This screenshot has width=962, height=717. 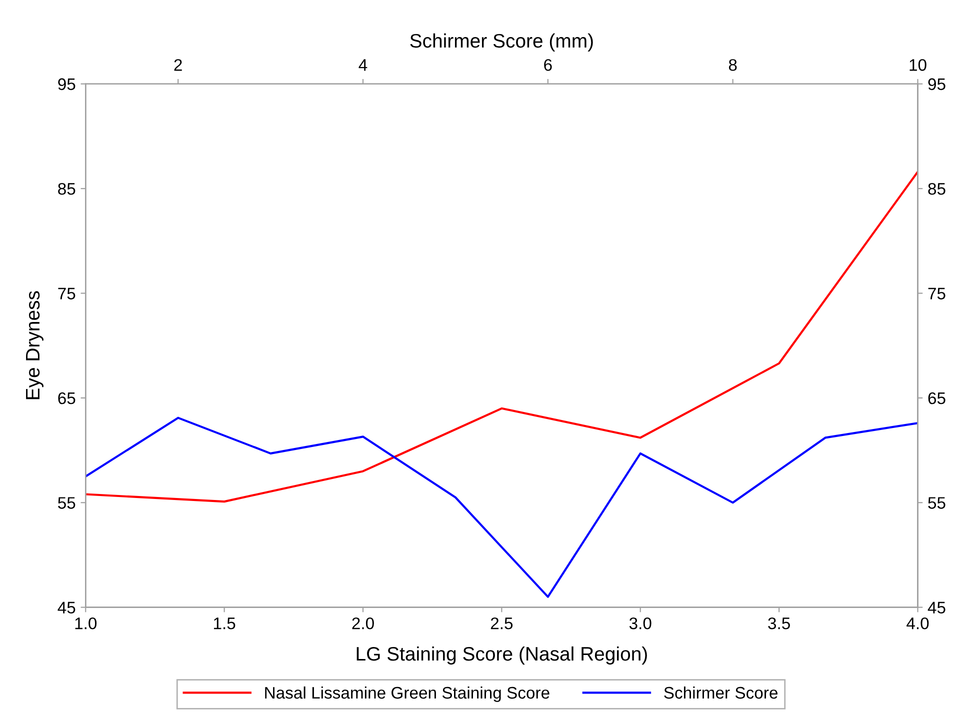 What do you see at coordinates (937, 294) in the screenshot?
I see `y2-tick-label: 75` at bounding box center [937, 294].